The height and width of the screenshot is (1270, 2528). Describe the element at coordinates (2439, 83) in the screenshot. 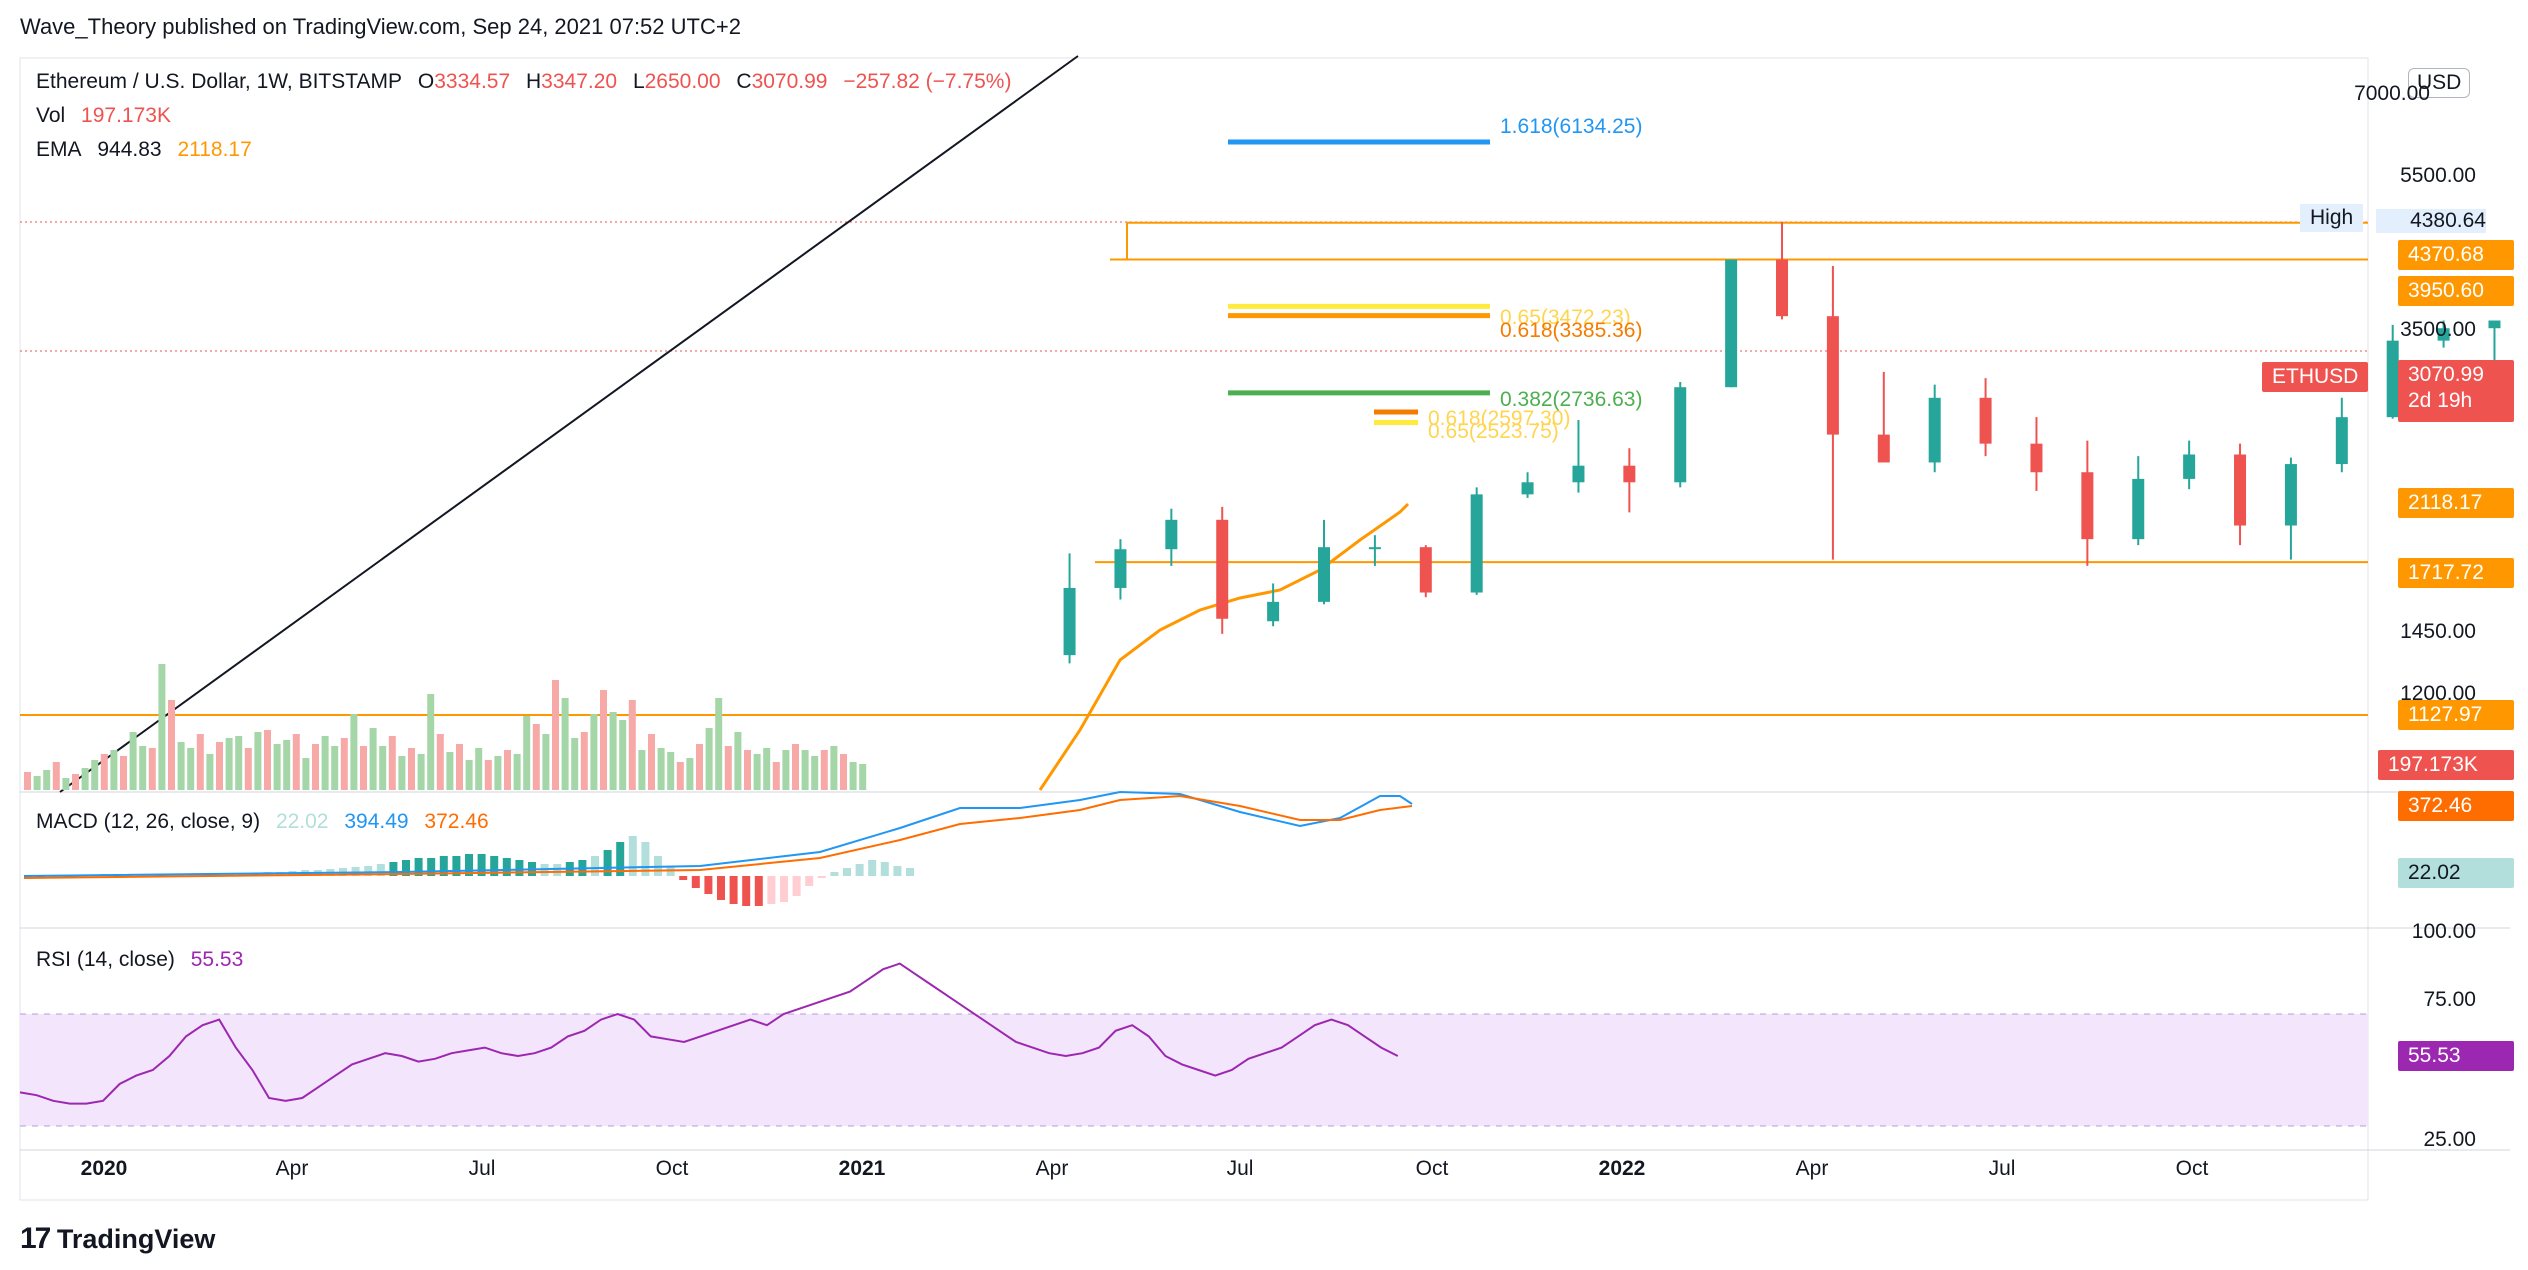

I see `currency-button: USD` at that location.